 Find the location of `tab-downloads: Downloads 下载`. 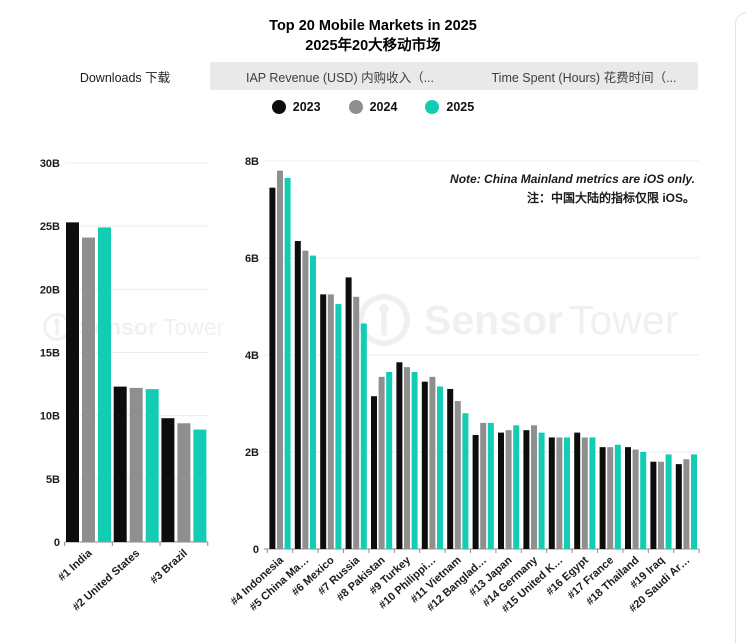

tab-downloads: Downloads 下载 is located at coordinates (125, 76).